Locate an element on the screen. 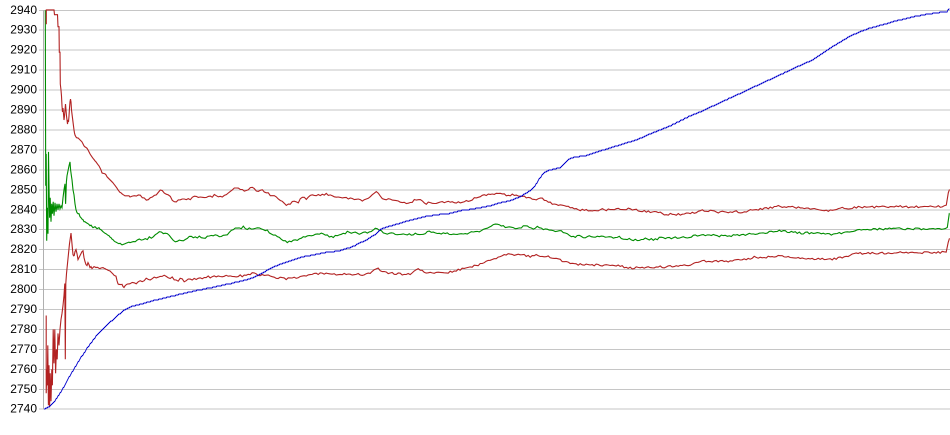 This screenshot has width=950, height=435. svg-text: 2870 is located at coordinates (23, 149).